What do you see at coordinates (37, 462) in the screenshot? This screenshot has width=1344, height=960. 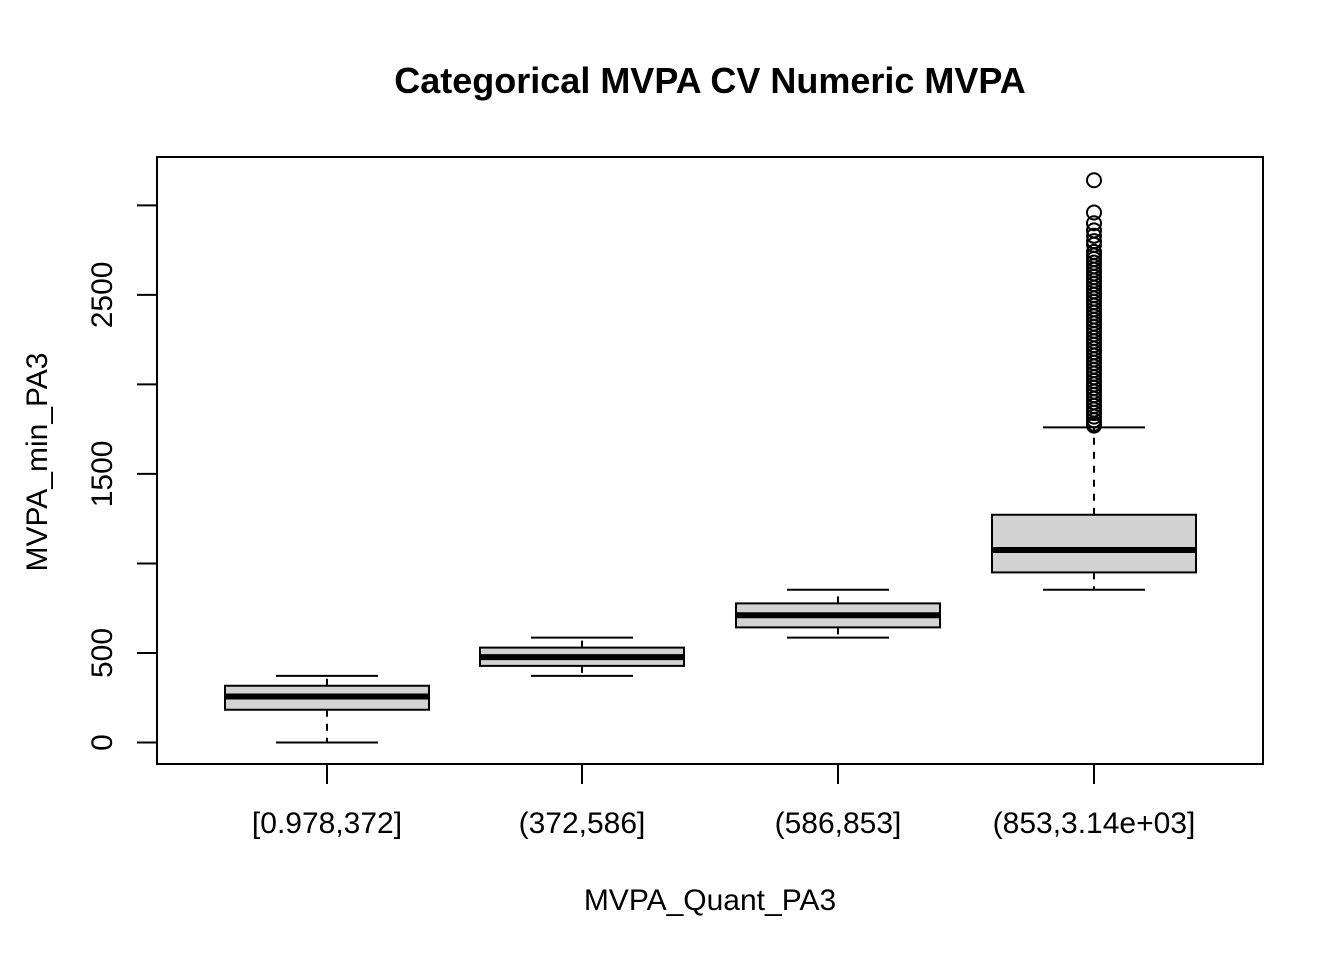 I see `y-axis-label: MVPA_min_PA3` at bounding box center [37, 462].